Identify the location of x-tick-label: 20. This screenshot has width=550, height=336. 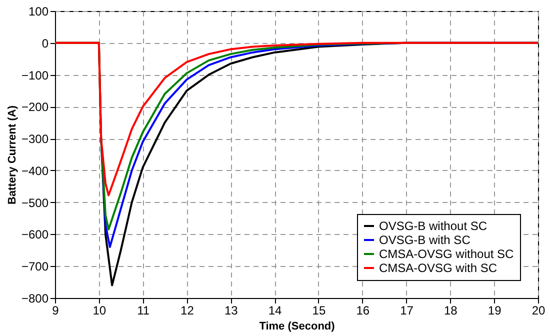
(539, 311).